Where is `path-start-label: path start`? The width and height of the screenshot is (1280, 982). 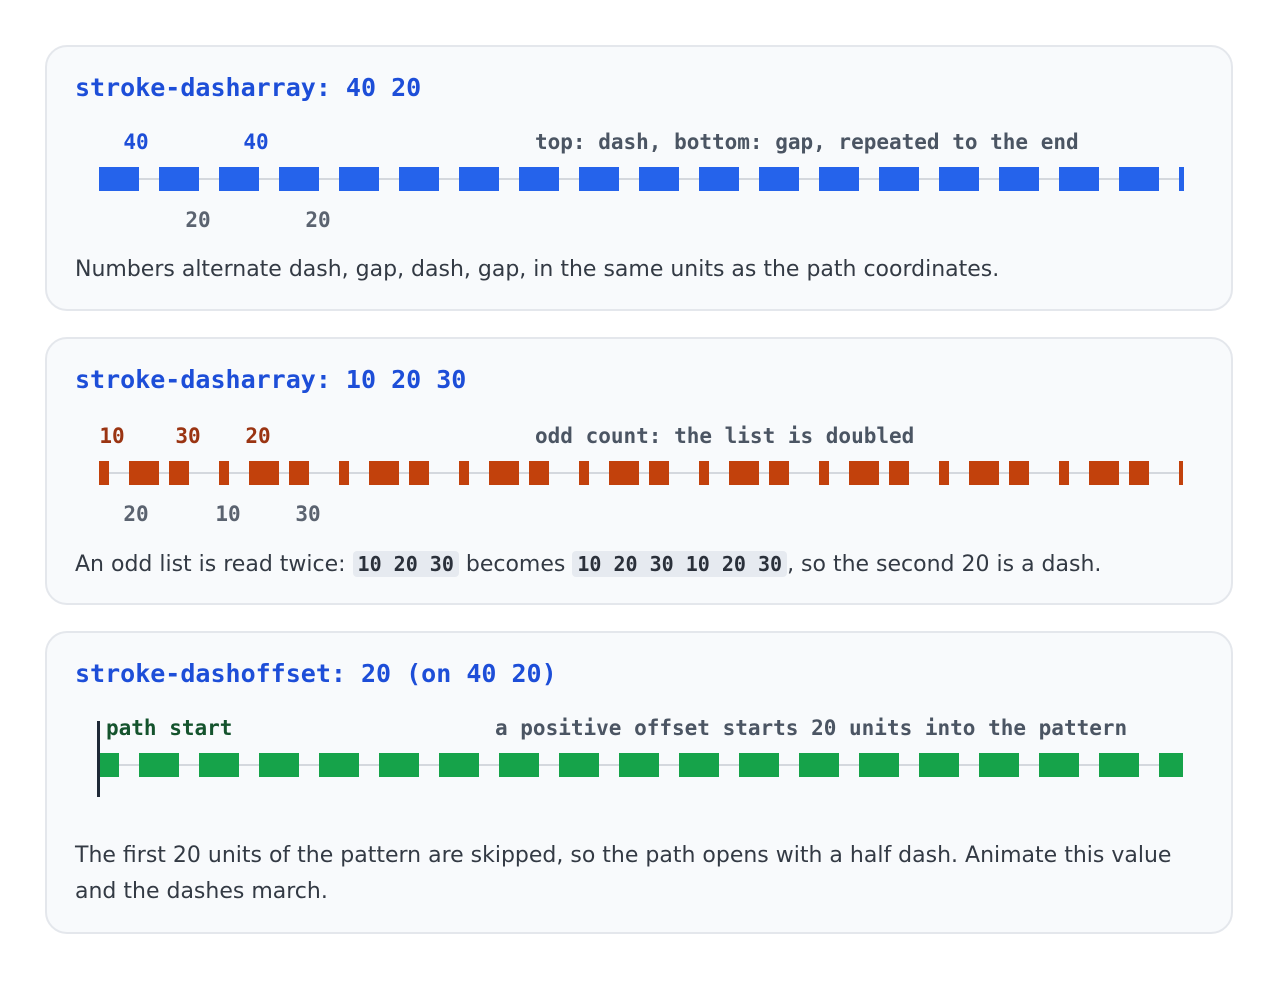
path-start-label: path start is located at coordinates (169, 728).